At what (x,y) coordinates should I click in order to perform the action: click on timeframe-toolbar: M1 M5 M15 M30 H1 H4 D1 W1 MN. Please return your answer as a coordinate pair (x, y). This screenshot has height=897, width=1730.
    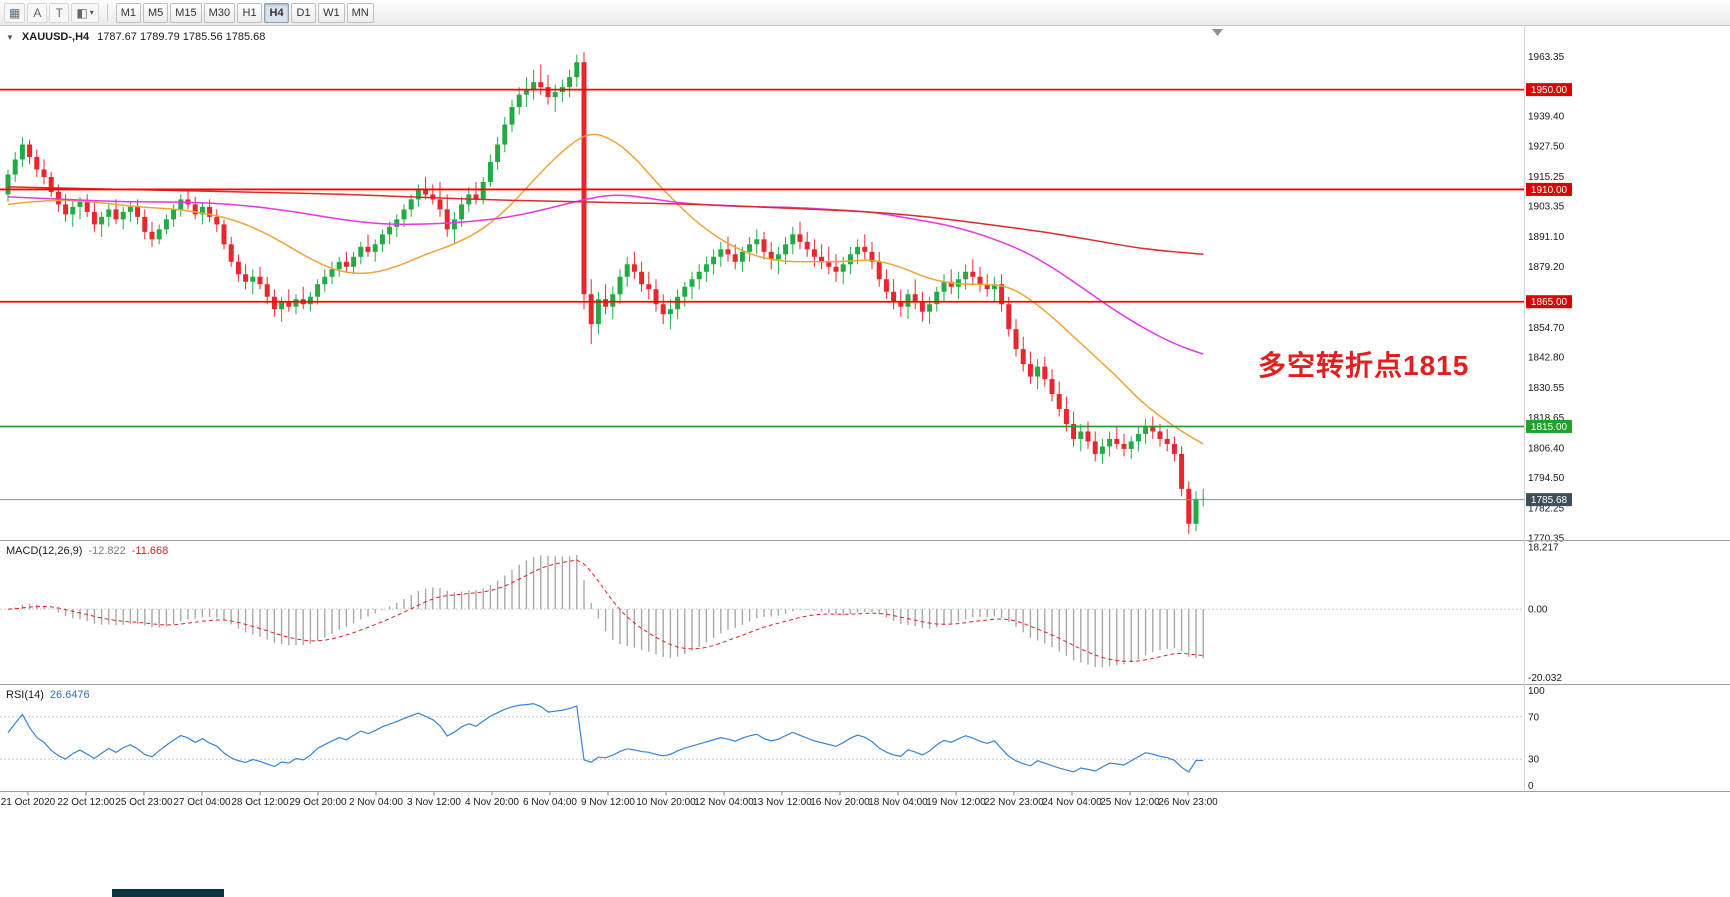
    Looking at the image, I should click on (244, 12).